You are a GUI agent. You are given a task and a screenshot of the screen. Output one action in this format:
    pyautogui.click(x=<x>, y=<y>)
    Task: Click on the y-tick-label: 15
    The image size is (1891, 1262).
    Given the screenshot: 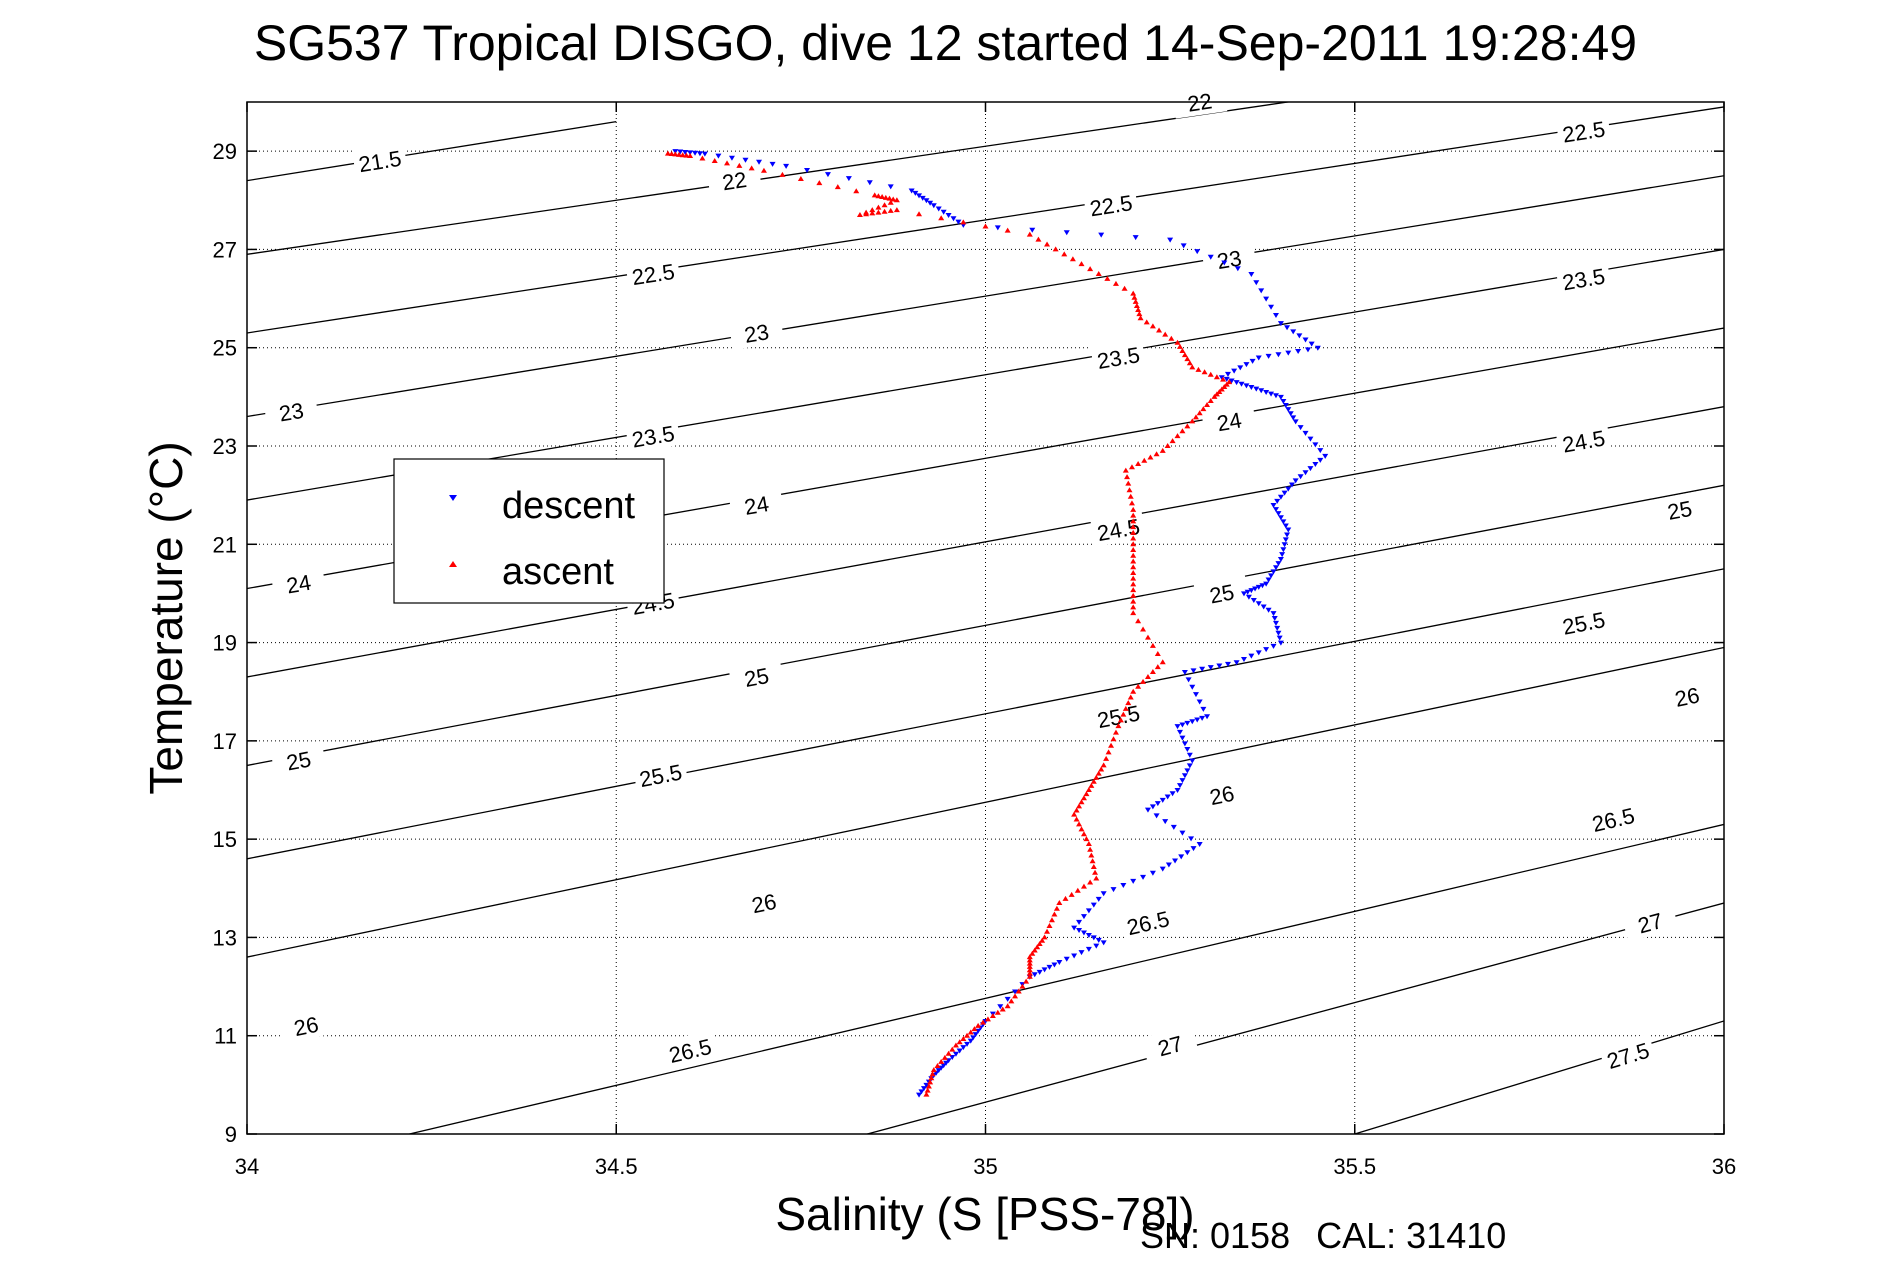 What is the action you would take?
    pyautogui.click(x=225, y=839)
    